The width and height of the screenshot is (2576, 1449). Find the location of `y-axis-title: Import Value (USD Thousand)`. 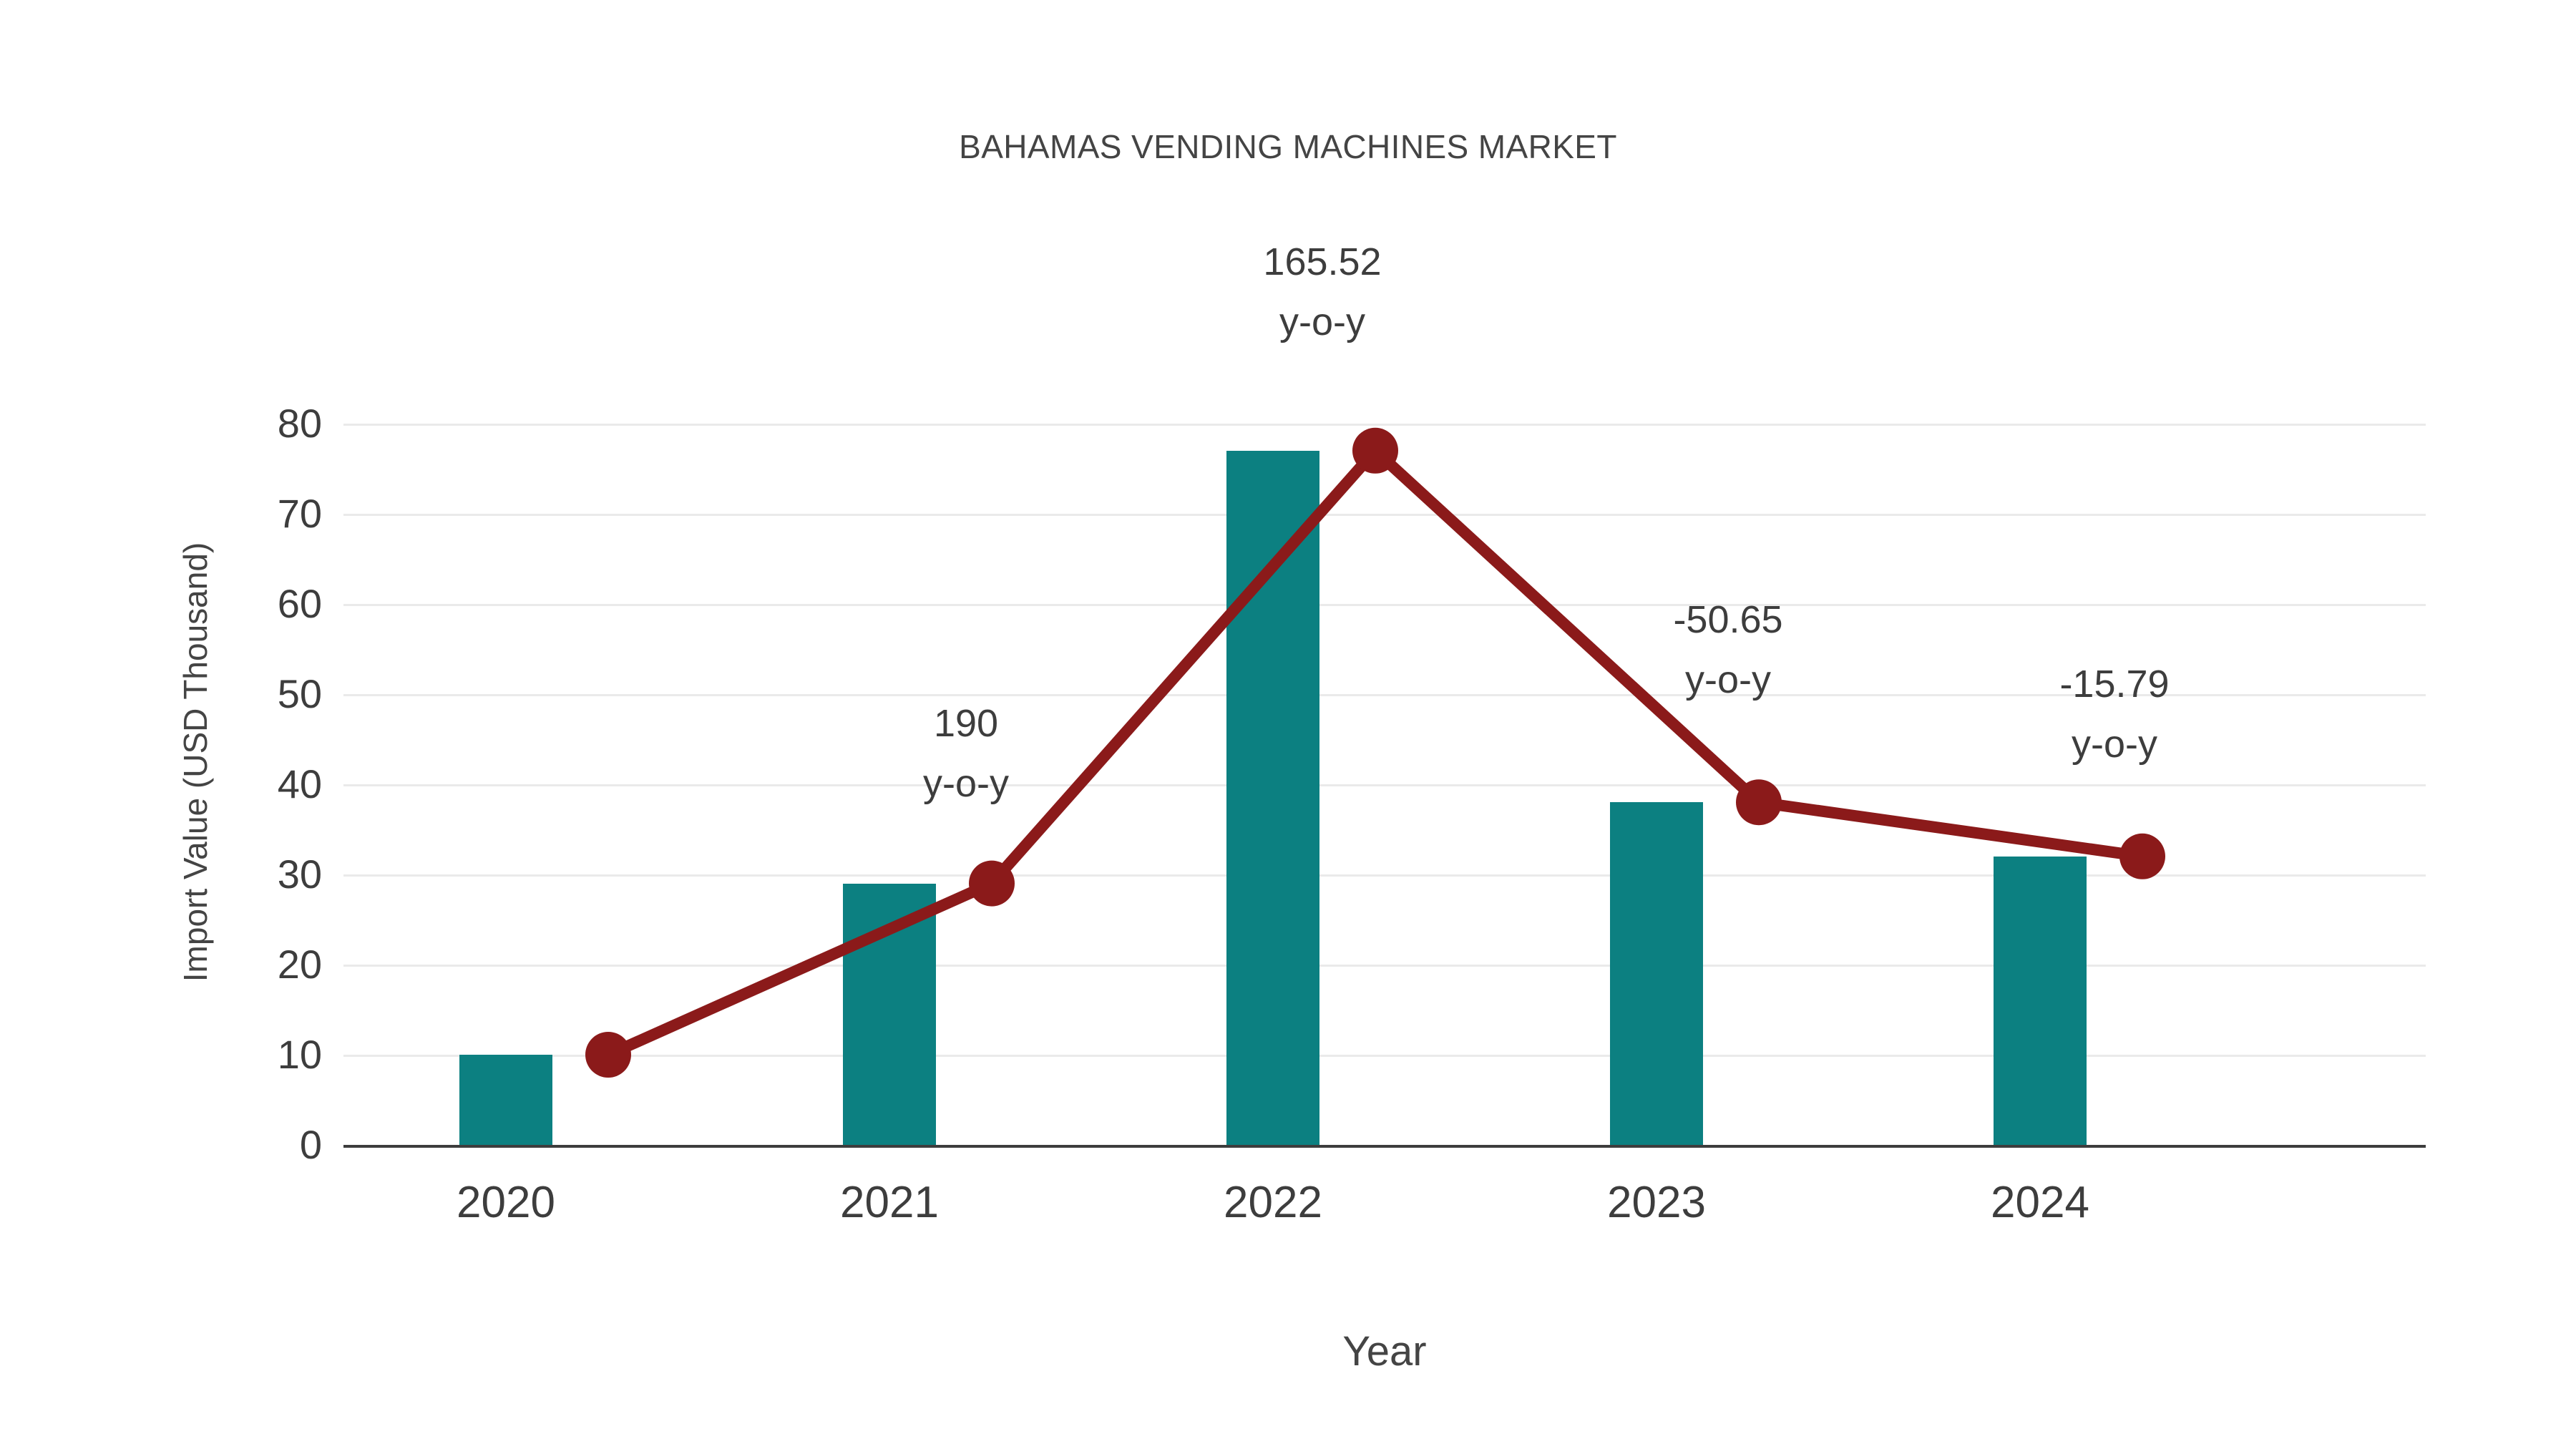

y-axis-title: Import Value (USD Thousand) is located at coordinates (195, 762).